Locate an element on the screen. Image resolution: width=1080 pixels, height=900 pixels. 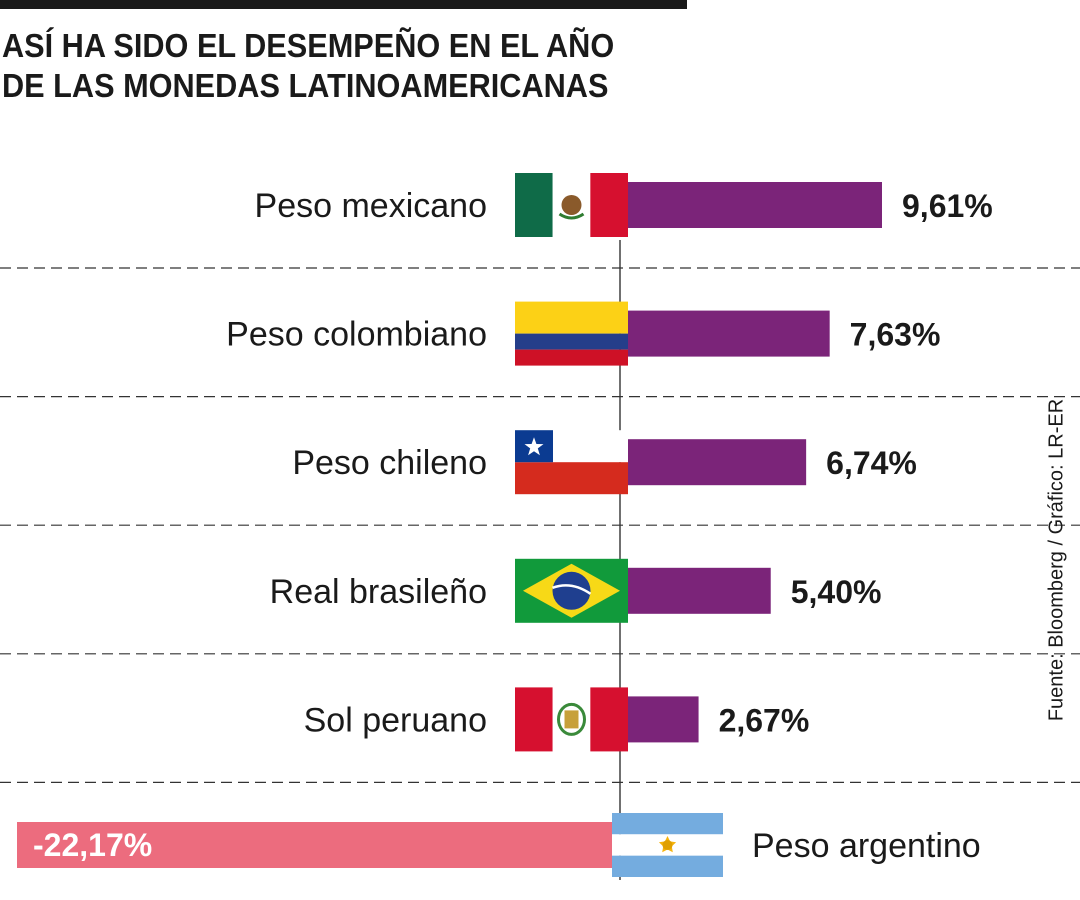
category-label: Peso colombiano is located at coordinates (356, 335).